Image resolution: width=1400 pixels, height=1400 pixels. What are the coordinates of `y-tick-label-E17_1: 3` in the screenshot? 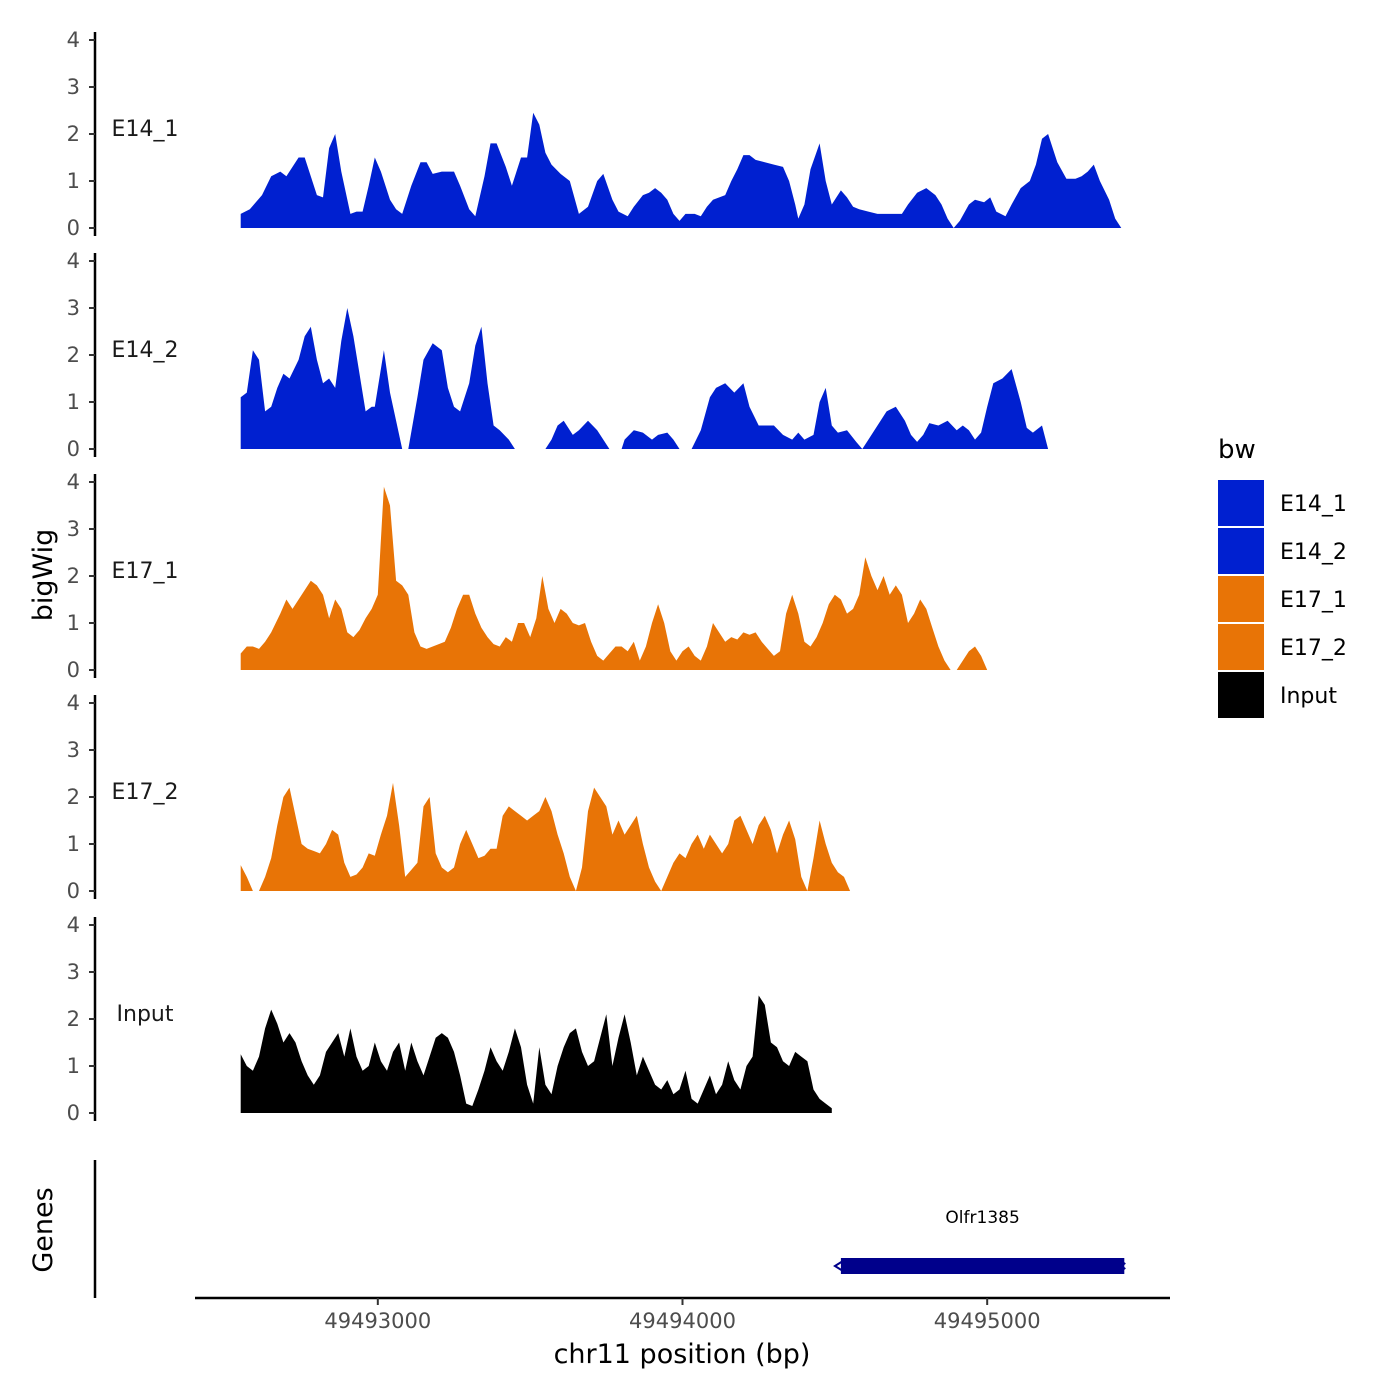 It's located at (73, 529).